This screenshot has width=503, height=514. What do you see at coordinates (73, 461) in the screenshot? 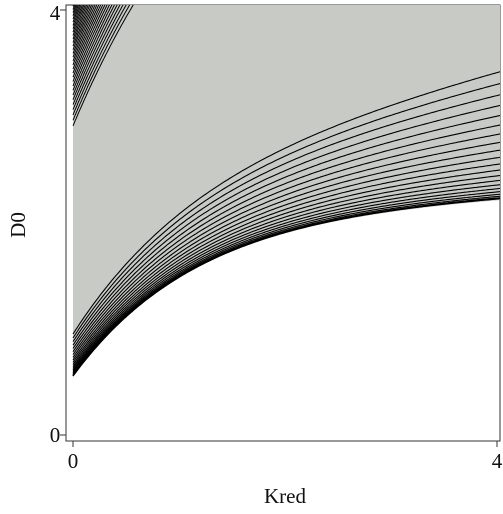
I see `x-tick-label-0: 0` at bounding box center [73, 461].